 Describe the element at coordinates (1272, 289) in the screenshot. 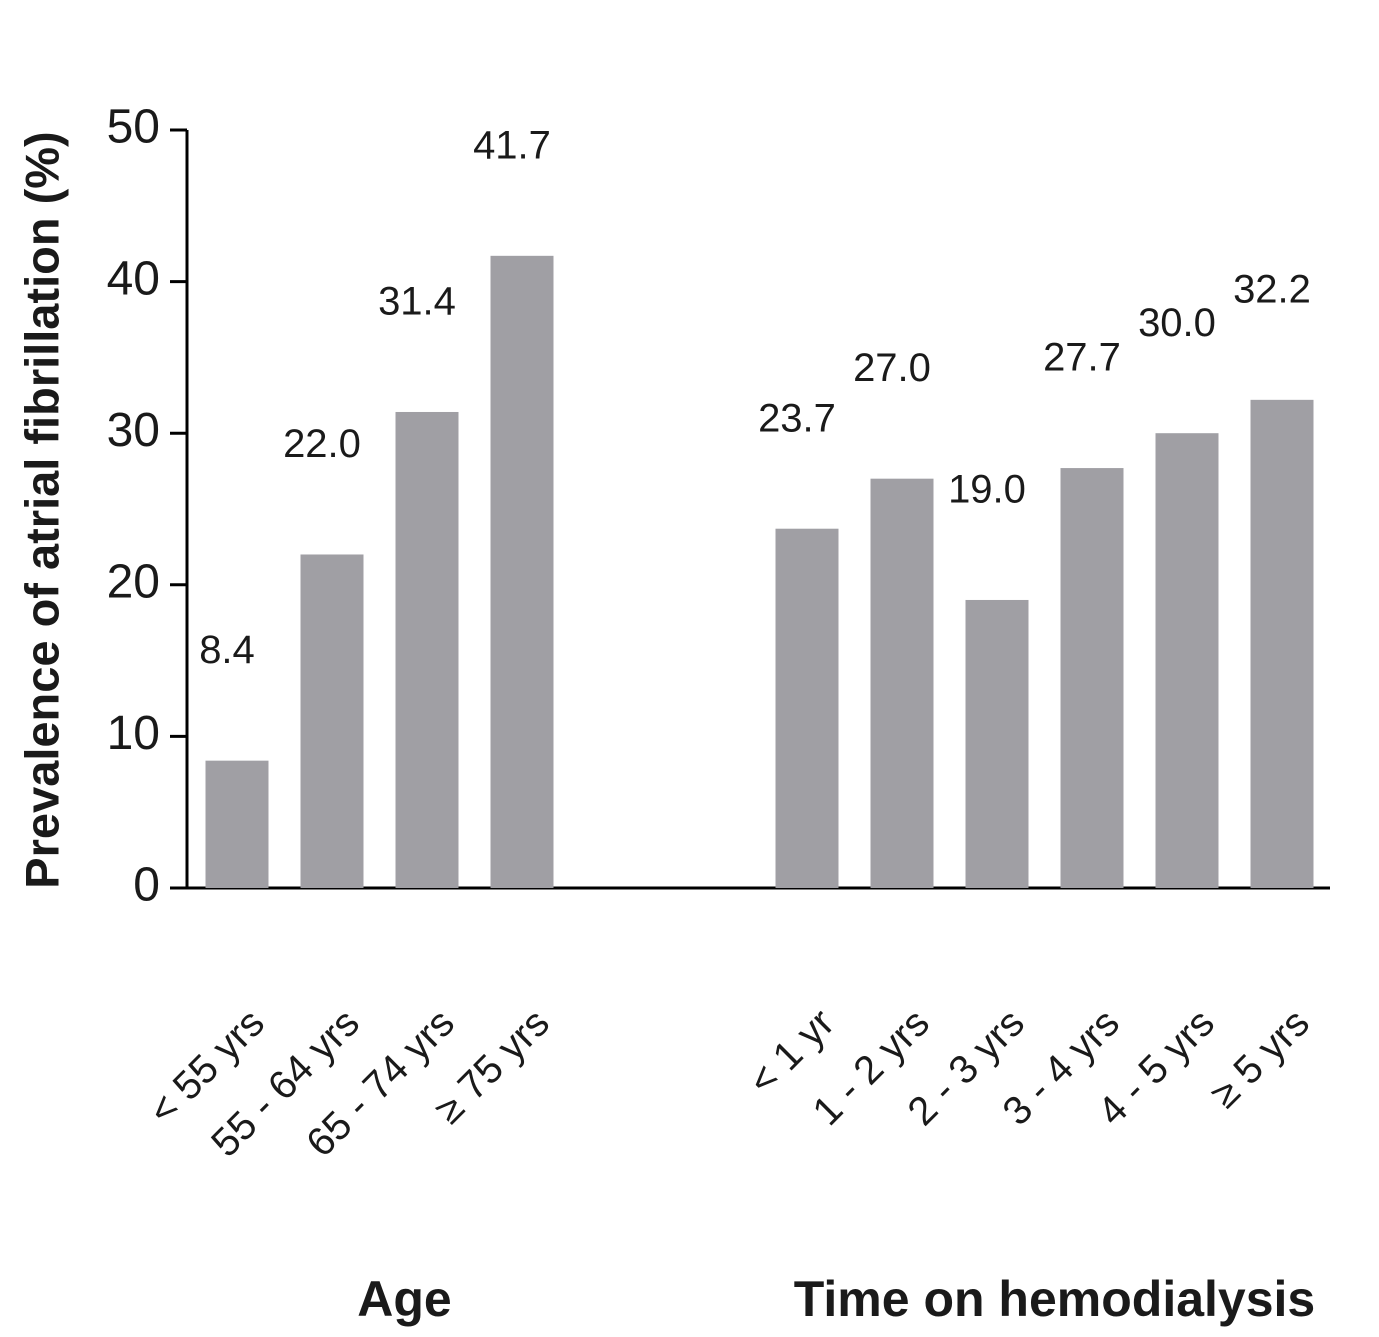

I see `value-label: 32.2` at that location.